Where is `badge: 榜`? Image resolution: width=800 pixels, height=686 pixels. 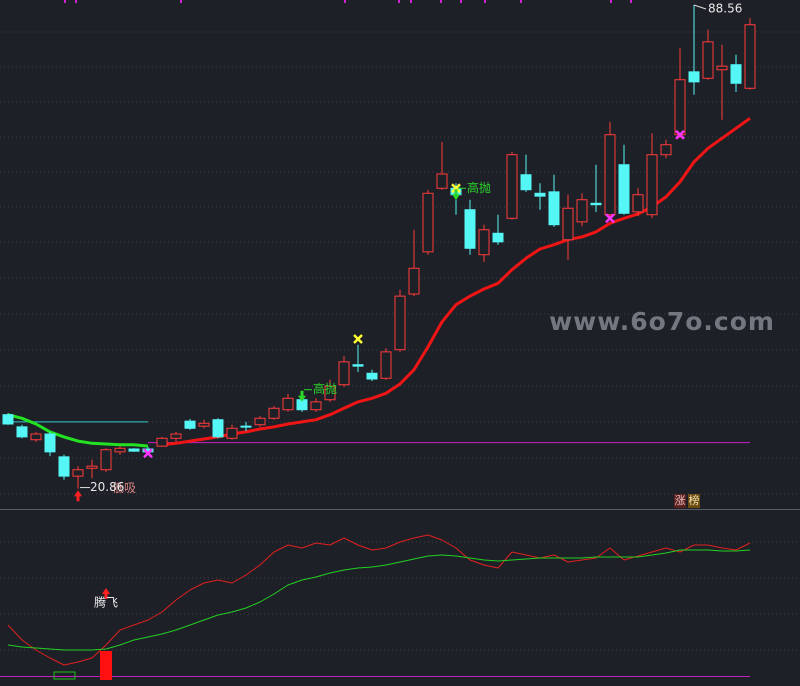 badge: 榜 is located at coordinates (694, 500).